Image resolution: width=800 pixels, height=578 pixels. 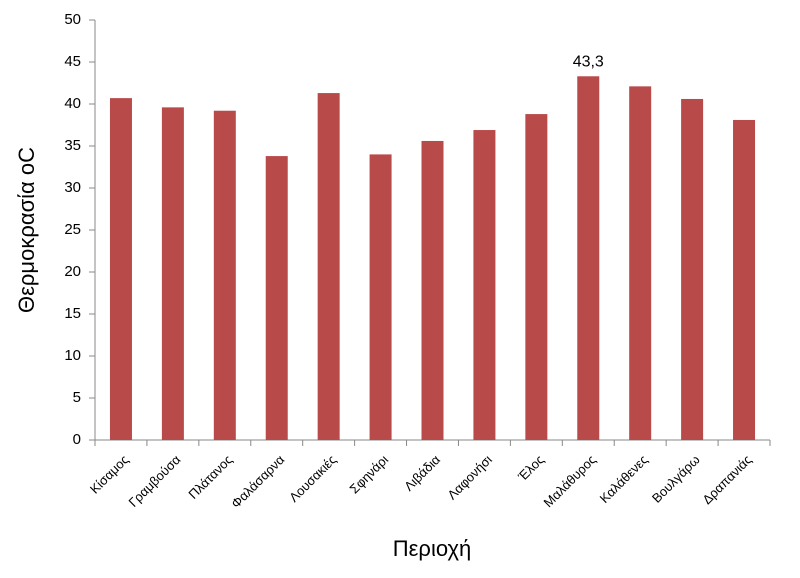 I want to click on x-tick-label: Λουσακιές, so click(x=312, y=478).